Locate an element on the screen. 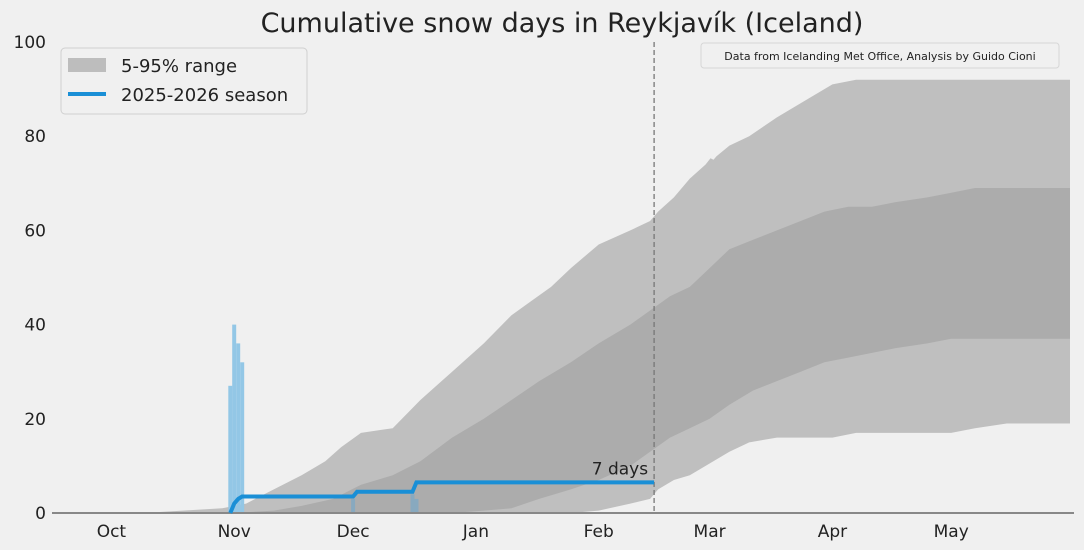 This screenshot has height=550, width=1084. x-tick-label: Apr is located at coordinates (832, 532).